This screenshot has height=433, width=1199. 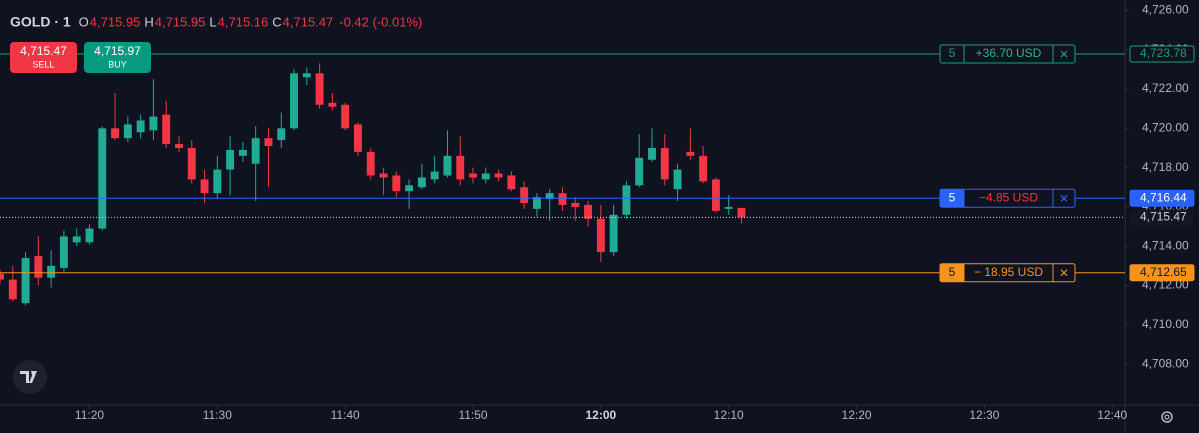 What do you see at coordinates (40, 22) in the screenshot?
I see `symbol: GOLD · 1` at bounding box center [40, 22].